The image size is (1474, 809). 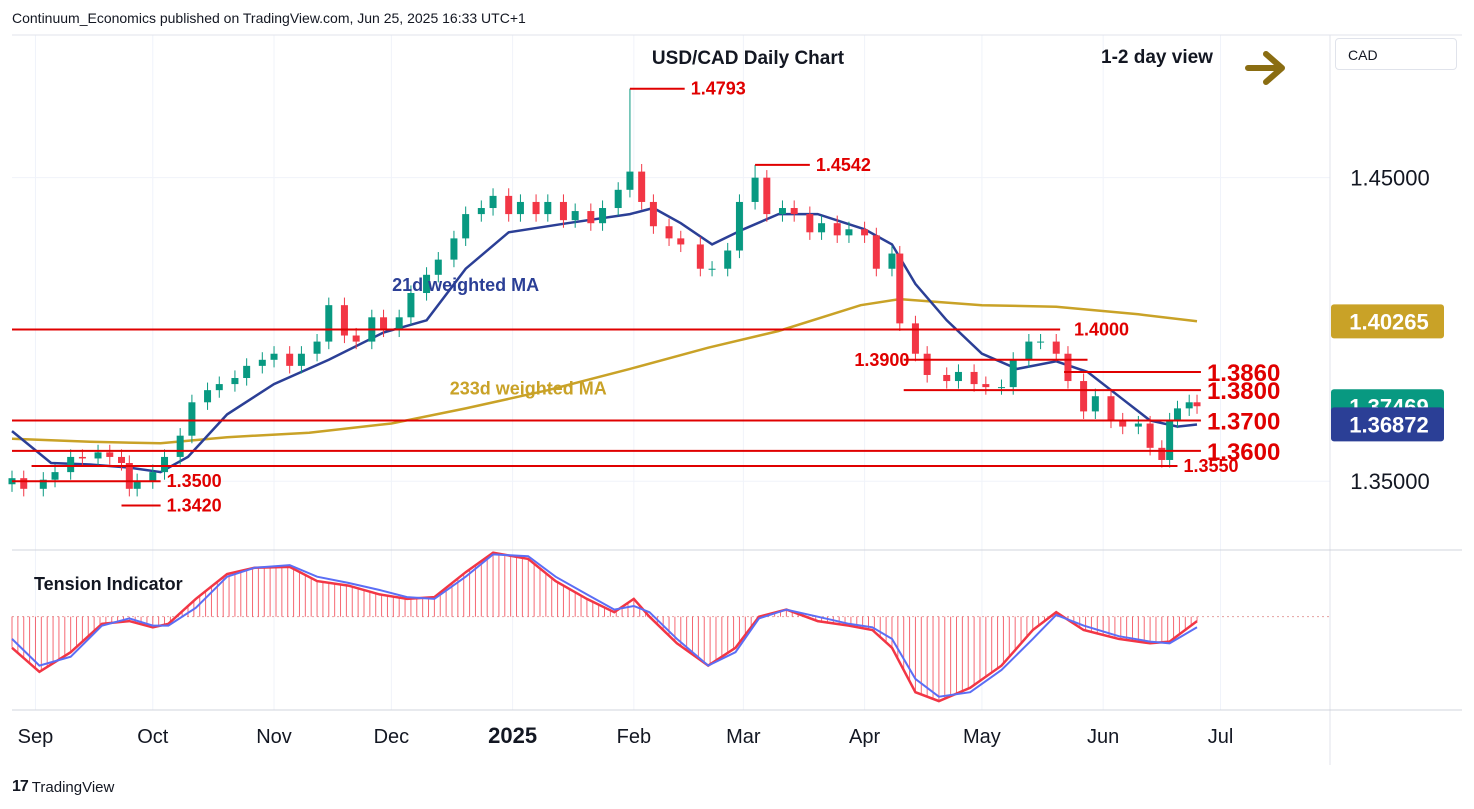 I want to click on y-tick-label: 1.35000, so click(x=1390, y=481).